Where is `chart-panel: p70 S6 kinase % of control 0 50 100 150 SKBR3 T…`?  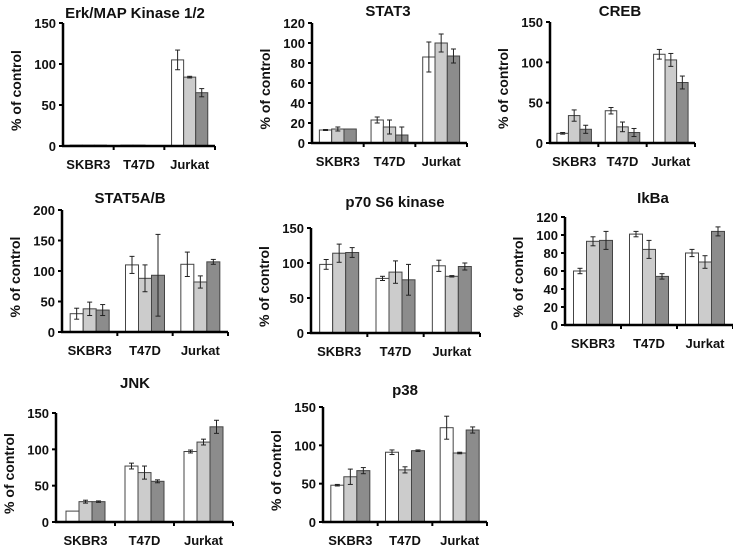 chart-panel: p70 S6 kinase % of control 0 50 100 150 SKBR3 T… is located at coordinates (368, 276).